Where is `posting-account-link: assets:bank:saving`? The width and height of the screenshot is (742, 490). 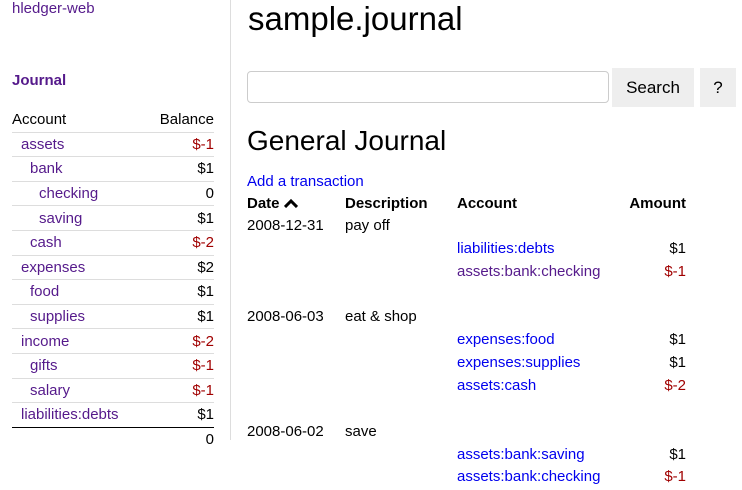
posting-account-link: assets:bank:saving is located at coordinates (521, 454).